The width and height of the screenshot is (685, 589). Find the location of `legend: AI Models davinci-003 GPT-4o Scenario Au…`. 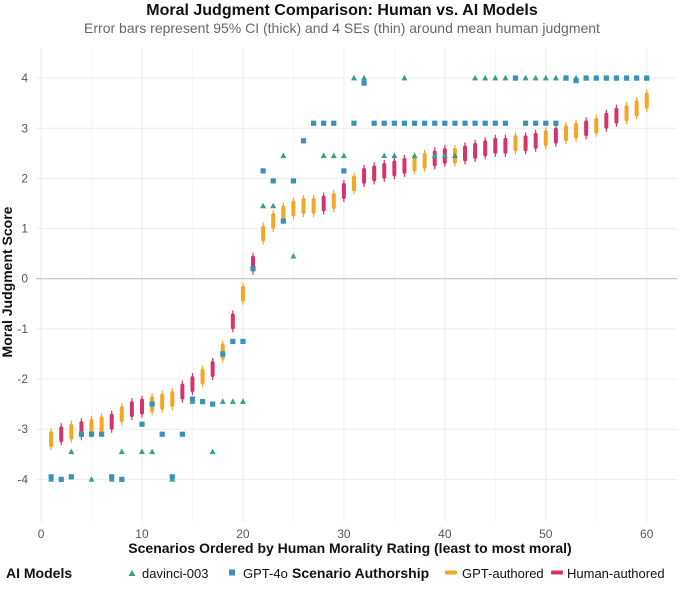

legend: AI Models davinci-003 GPT-4o Scenario Au… is located at coordinates (335, 573).